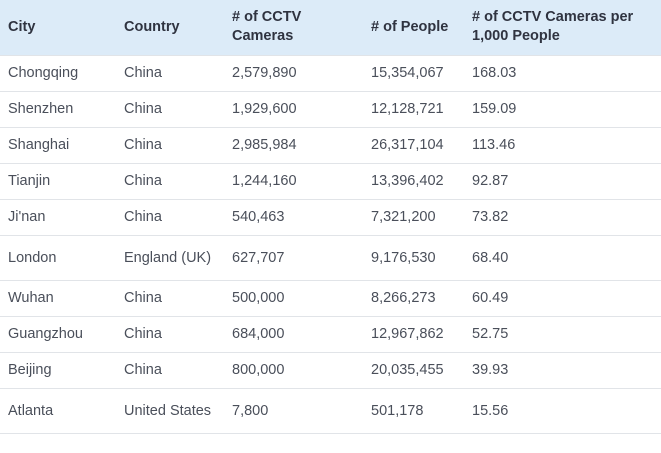 The height and width of the screenshot is (453, 661). I want to click on table-row: Wuhan China 500,000 8,266,273 60.49, so click(330, 298).